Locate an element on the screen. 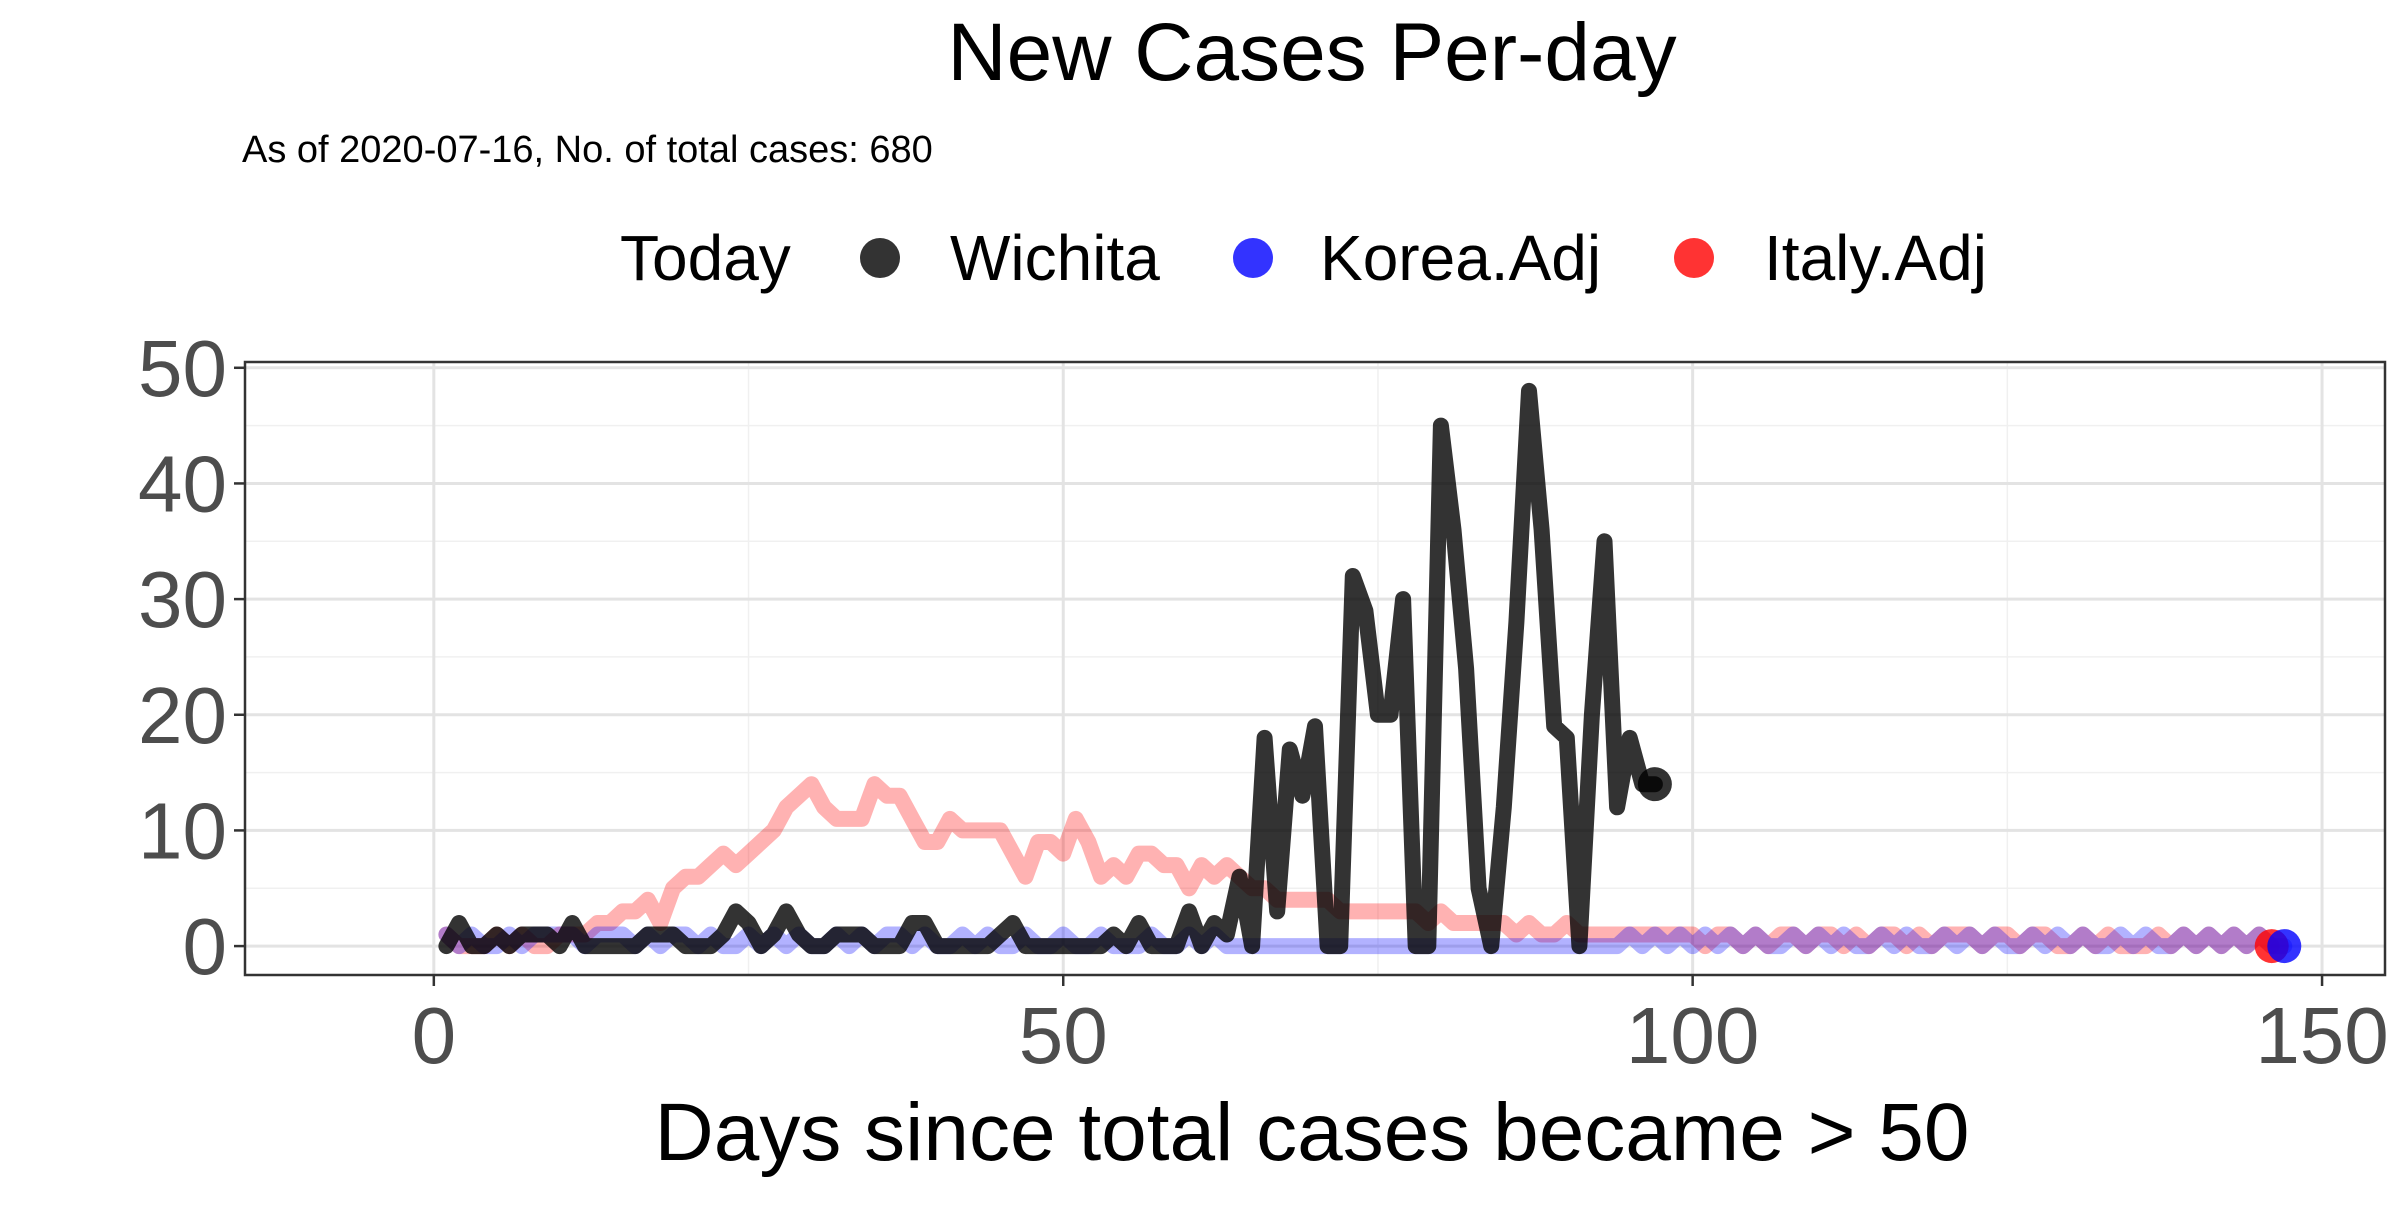 The width and height of the screenshot is (2400, 1205). today-points is located at coordinates (1969, 865).